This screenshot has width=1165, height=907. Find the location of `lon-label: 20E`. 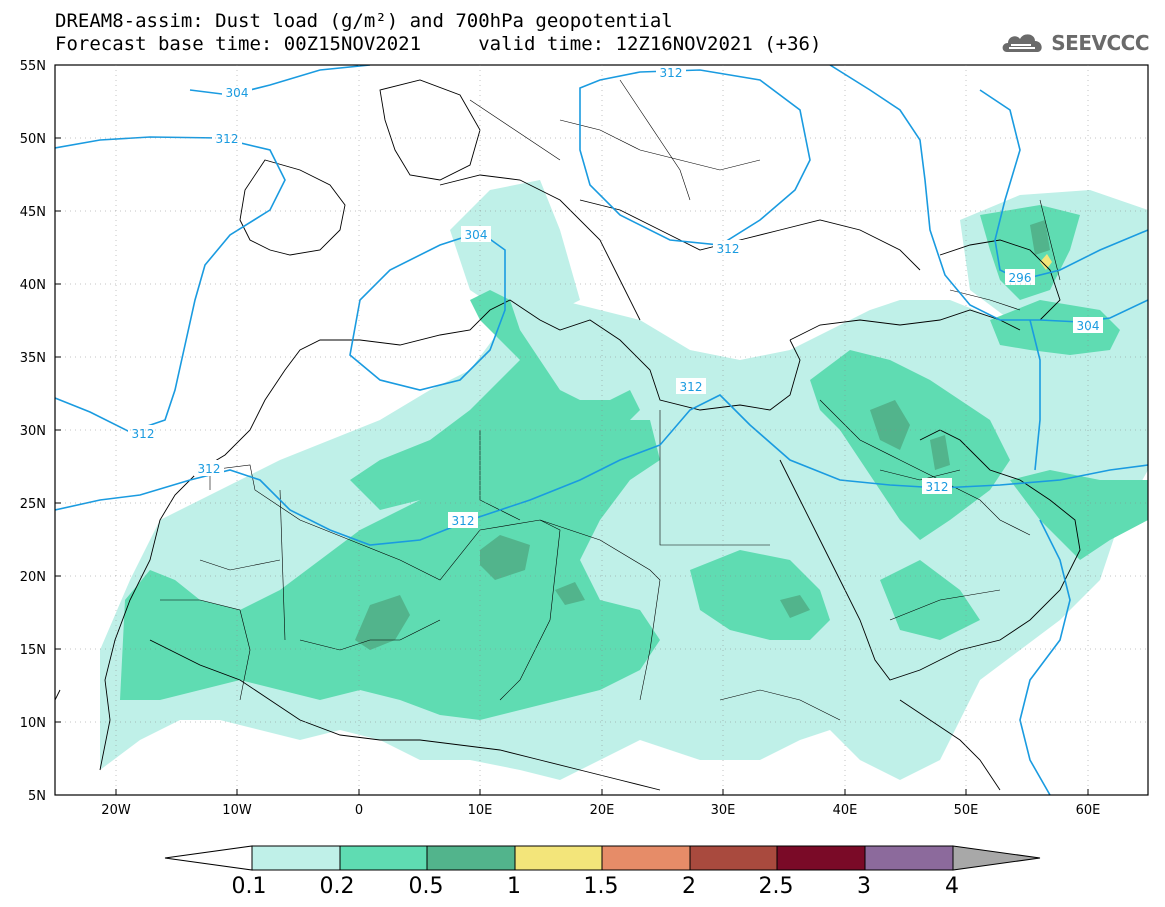

lon-label: 20E is located at coordinates (602, 810).